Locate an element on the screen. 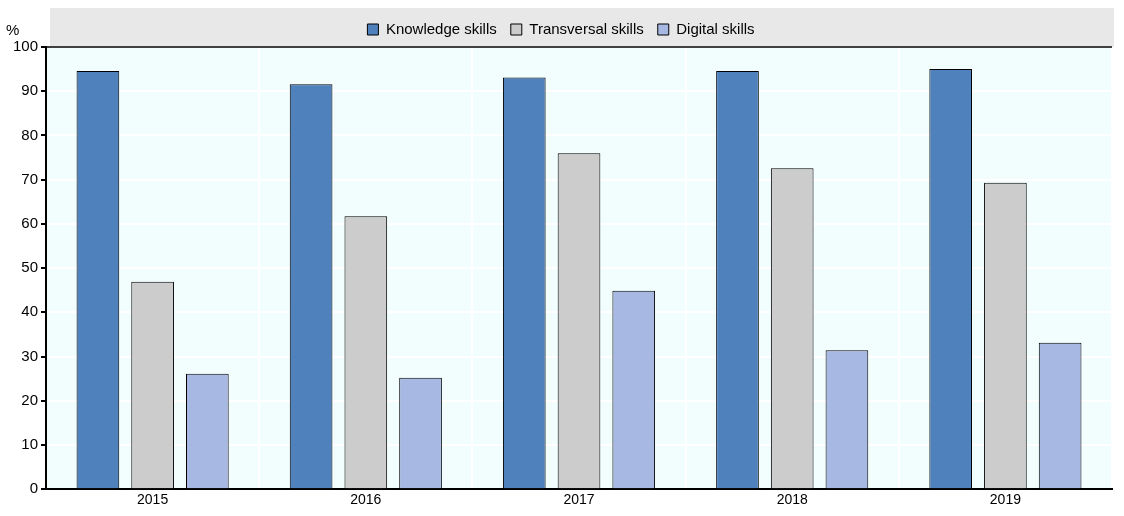  y-tick-label: 90 is located at coordinates (30, 90).